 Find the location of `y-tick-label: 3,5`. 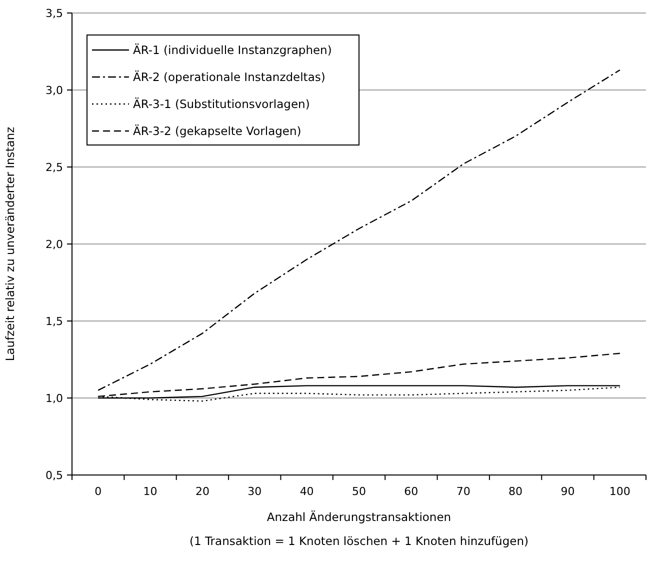

y-tick-label: 3,5 is located at coordinates (54, 13).